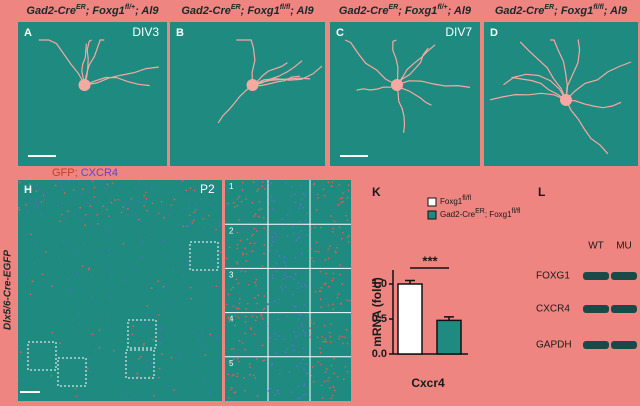  Describe the element at coordinates (596, 246) in the screenshot. I see `lane-label: WT` at that location.